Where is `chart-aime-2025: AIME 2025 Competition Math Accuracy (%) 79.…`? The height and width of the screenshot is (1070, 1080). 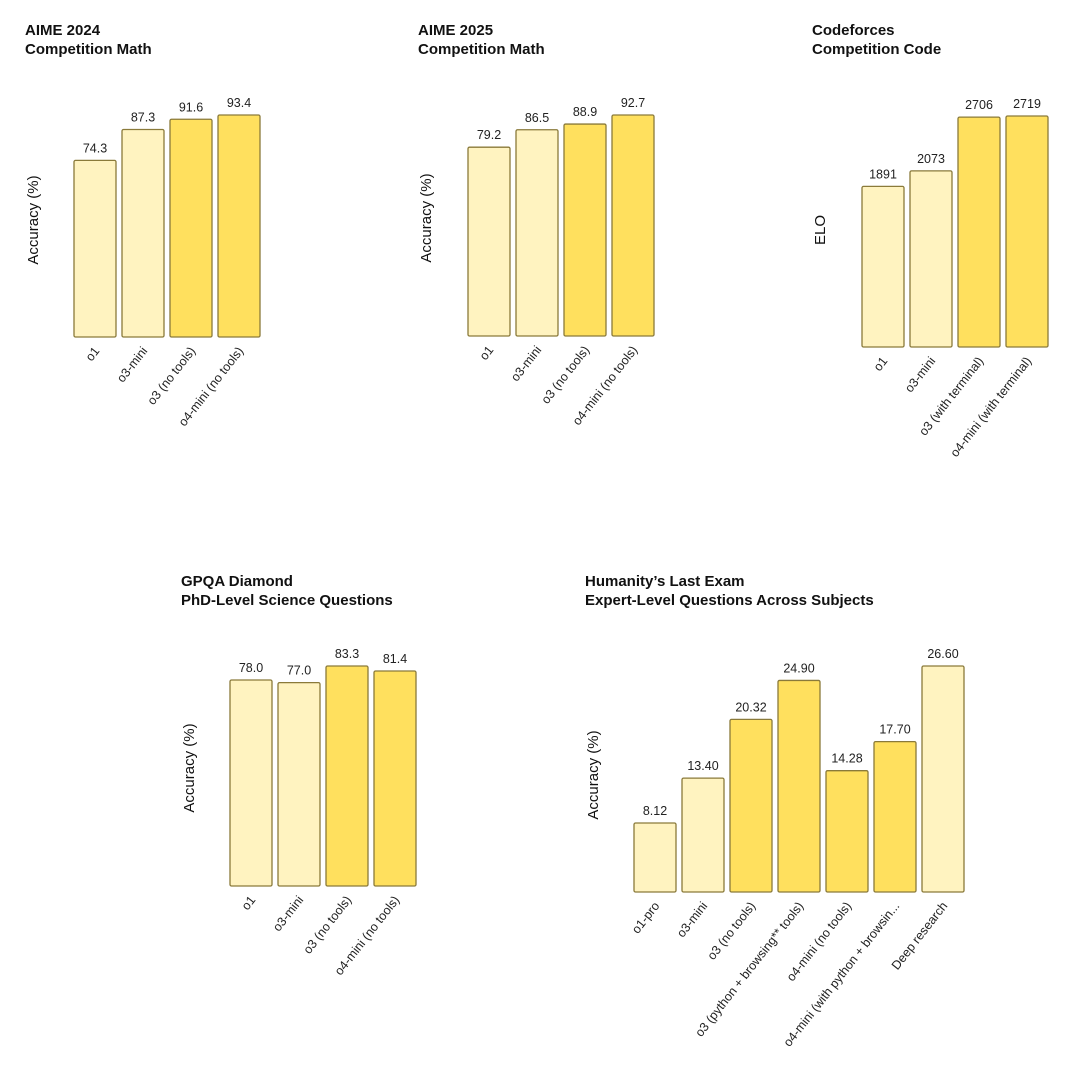 chart-aime-2025: AIME 2025 Competition Math Accuracy (%) 79.… is located at coordinates (536, 225).